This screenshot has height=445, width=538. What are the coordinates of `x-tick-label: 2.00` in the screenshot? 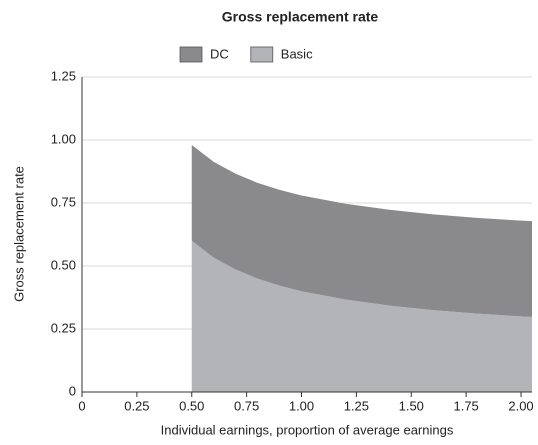 It's located at (520, 405).